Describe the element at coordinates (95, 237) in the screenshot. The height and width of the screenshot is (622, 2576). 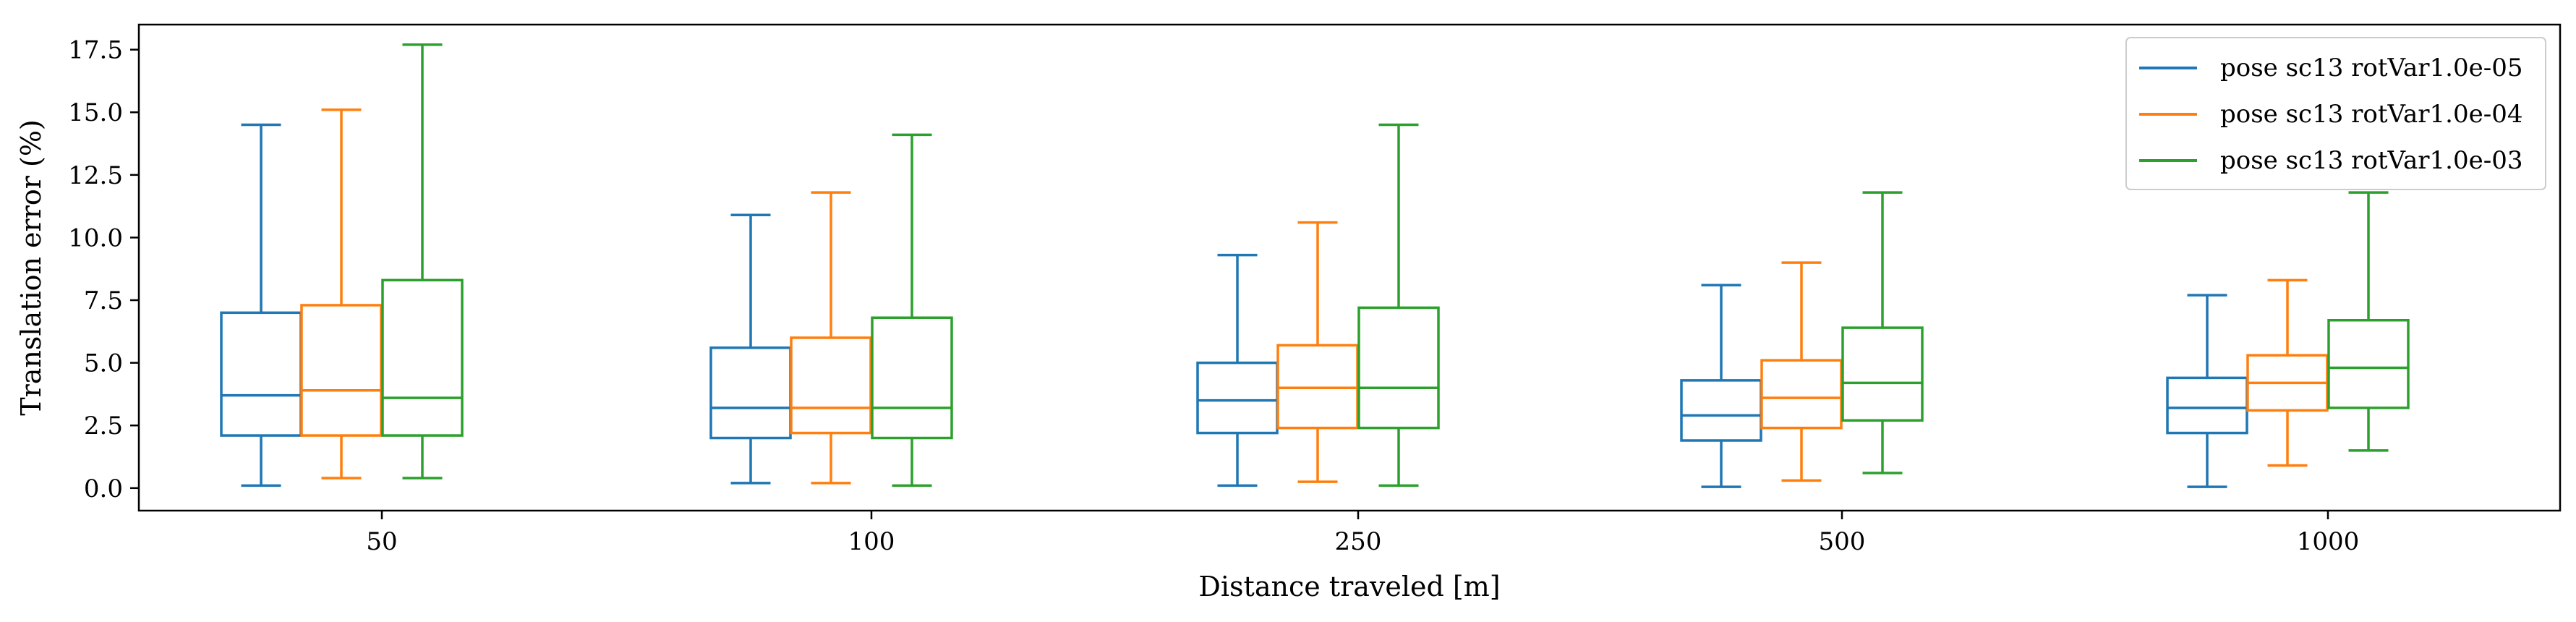
I see `y-tick-label: 10.0` at that location.